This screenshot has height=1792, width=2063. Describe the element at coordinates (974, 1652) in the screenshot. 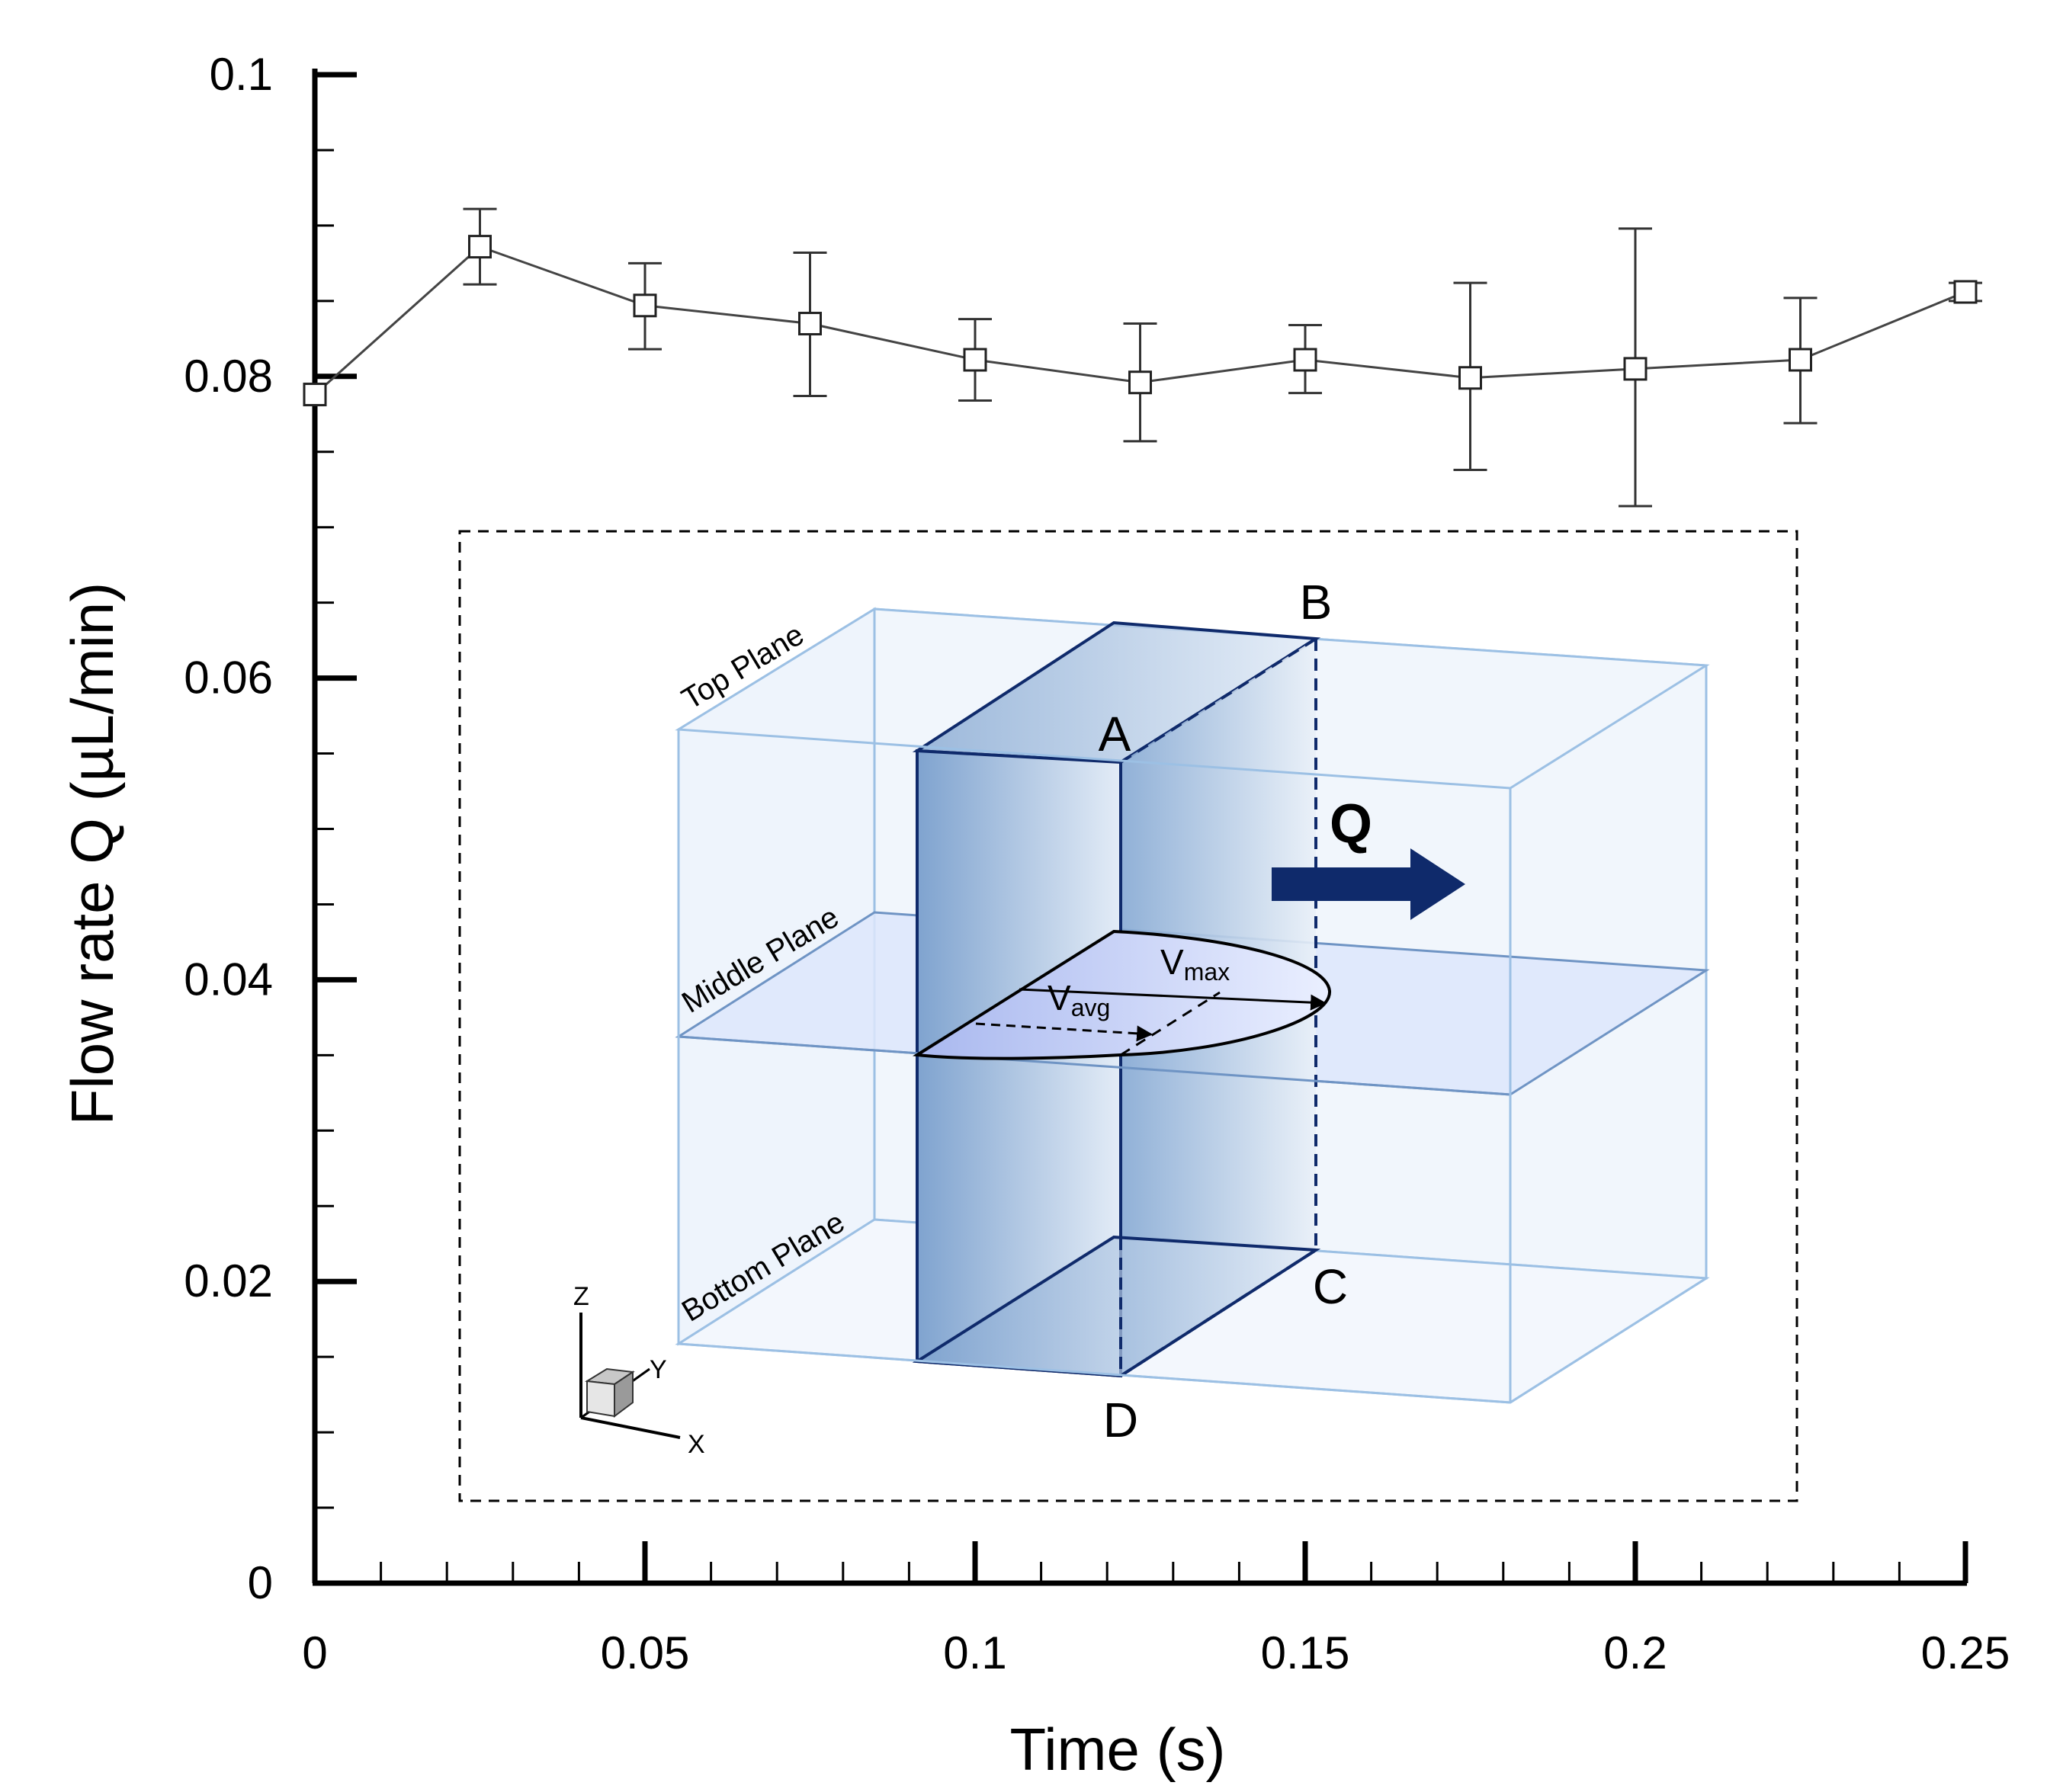

I see `x-tick-label: 0.1` at that location.